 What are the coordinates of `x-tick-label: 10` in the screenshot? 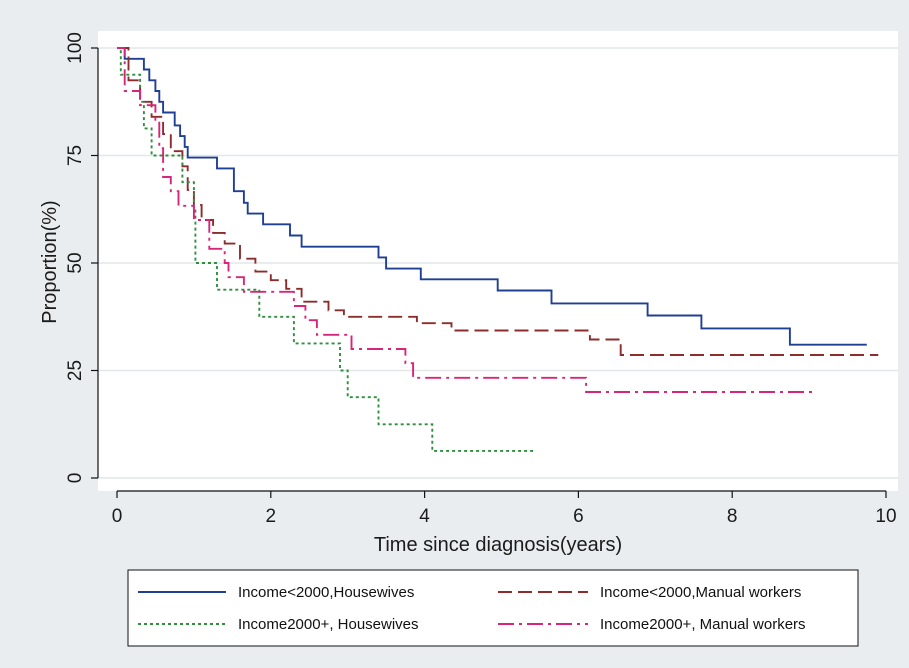 It's located at (885, 516).